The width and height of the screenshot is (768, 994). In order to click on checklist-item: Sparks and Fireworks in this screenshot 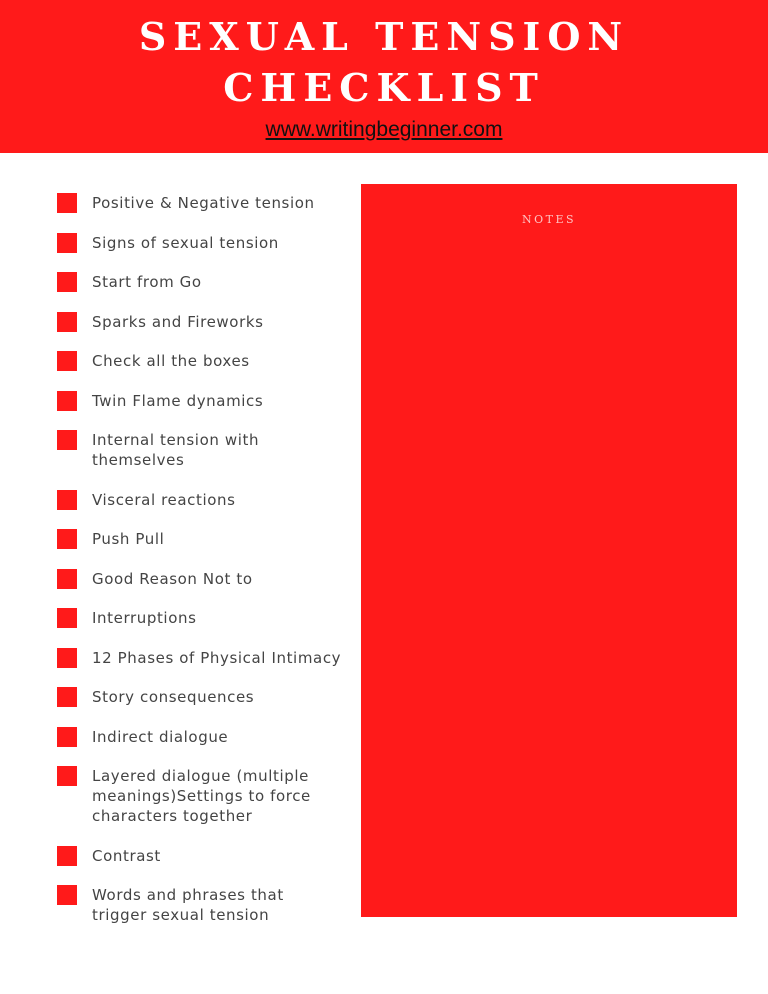, I will do `click(202, 321)`.